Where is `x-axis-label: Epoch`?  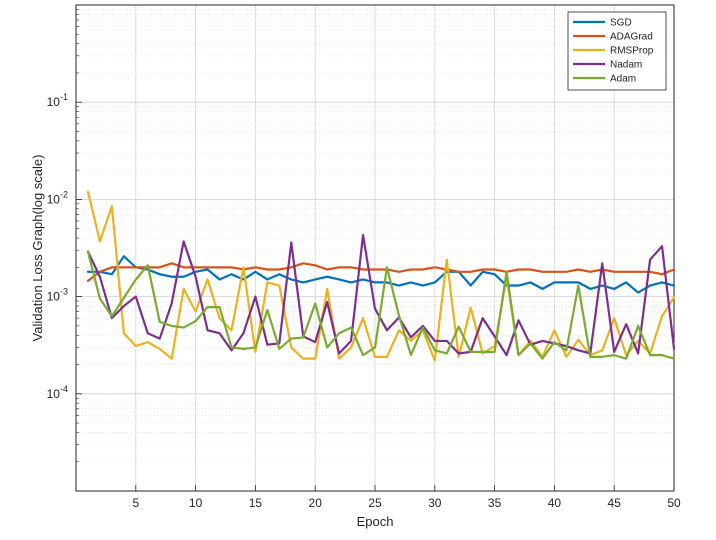
x-axis-label: Epoch is located at coordinates (375, 521).